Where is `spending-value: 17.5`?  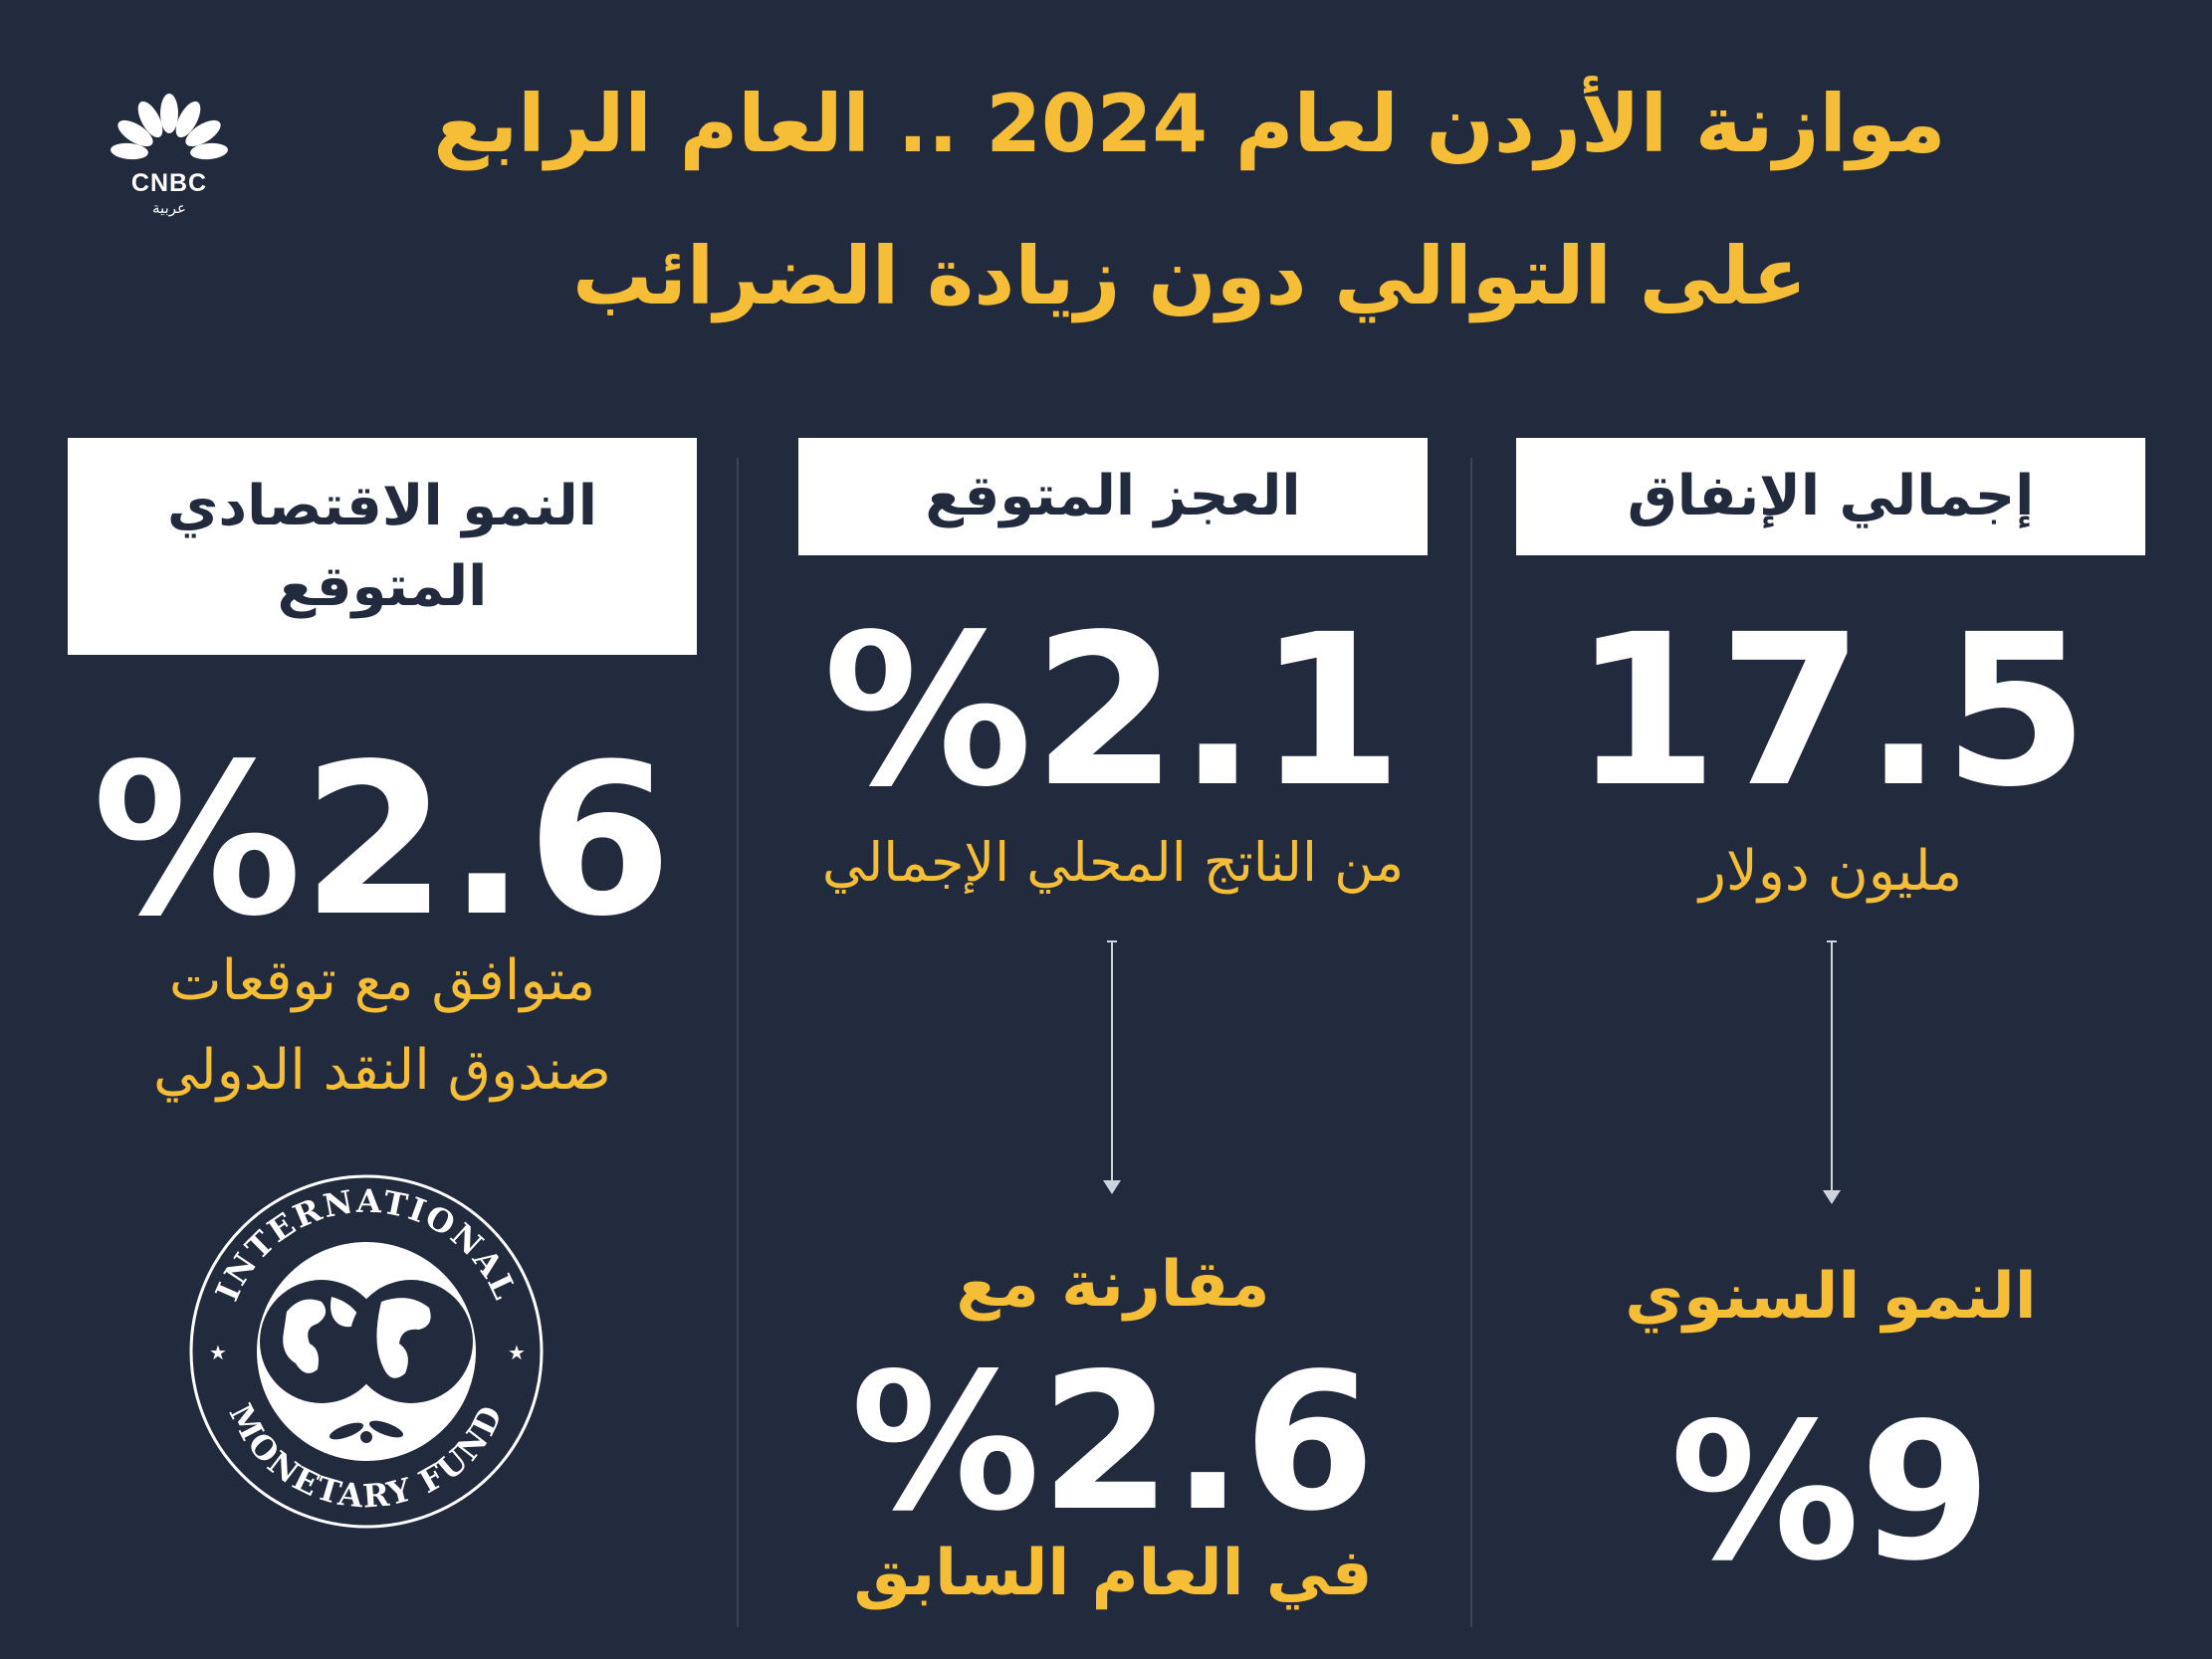 spending-value: 17.5 is located at coordinates (1831, 711).